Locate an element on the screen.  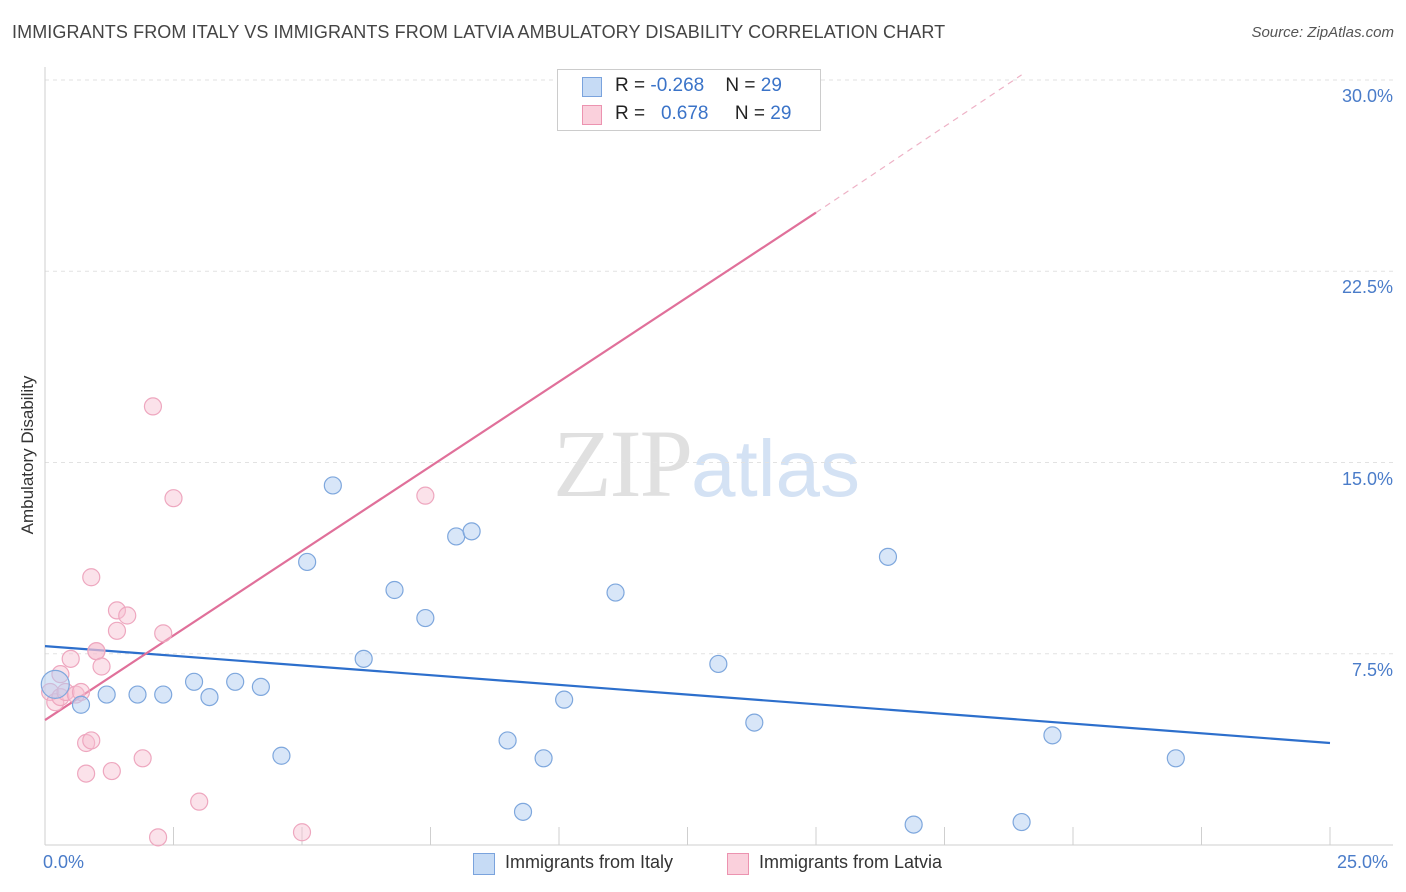
legend-italy-n-value: 29 is located at coordinates (771, 85).